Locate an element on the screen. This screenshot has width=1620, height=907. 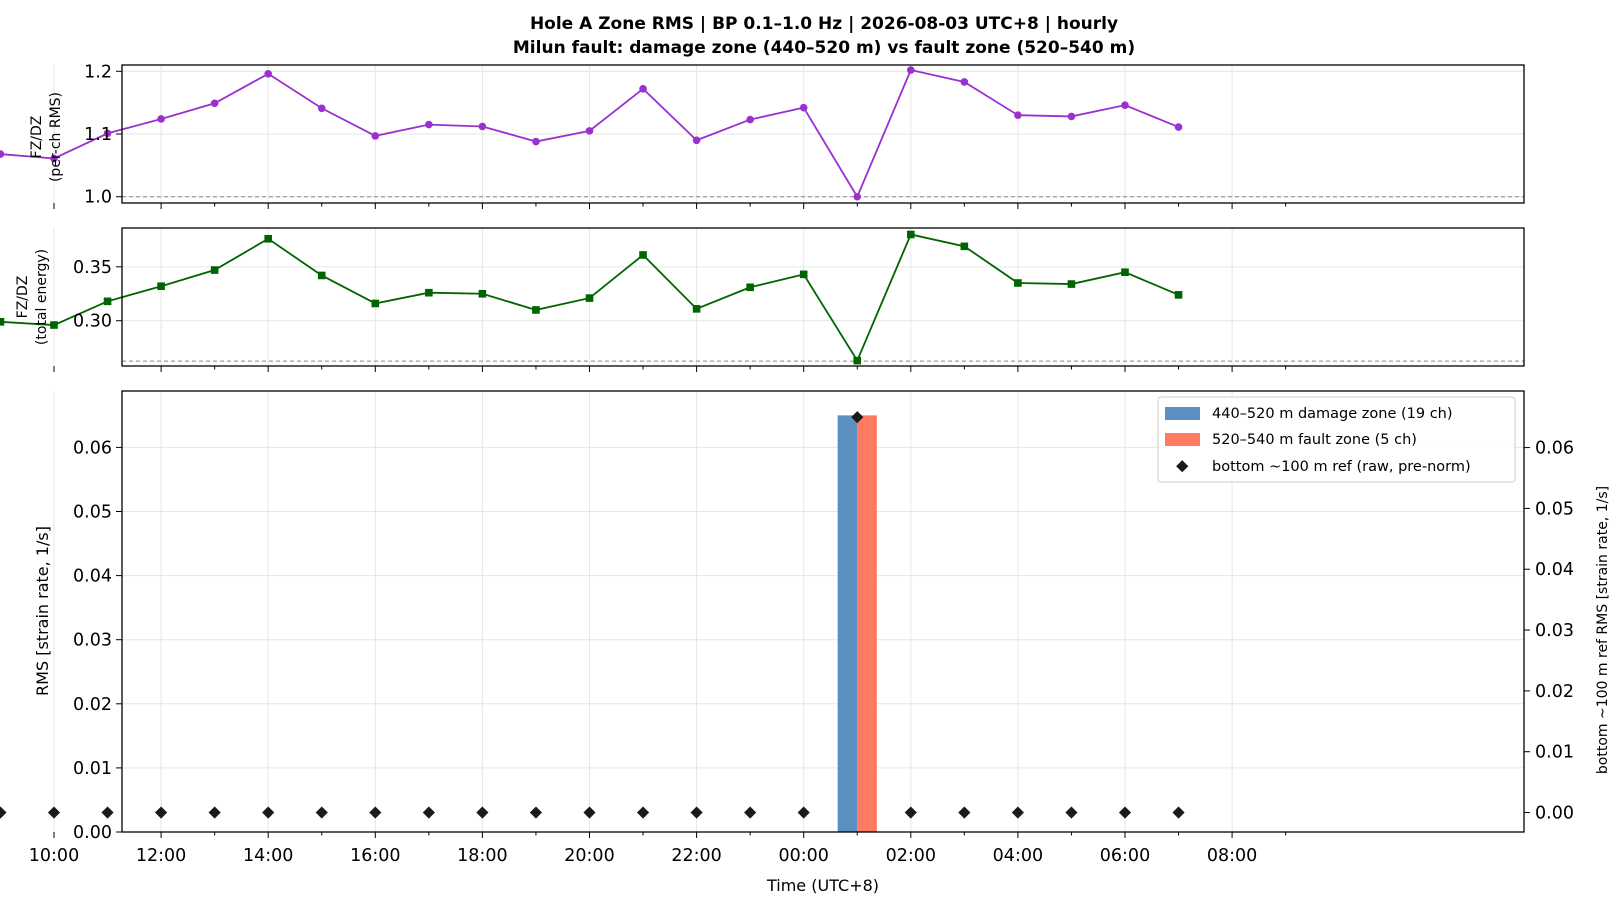
legend-swatch is located at coordinates (1182, 413).